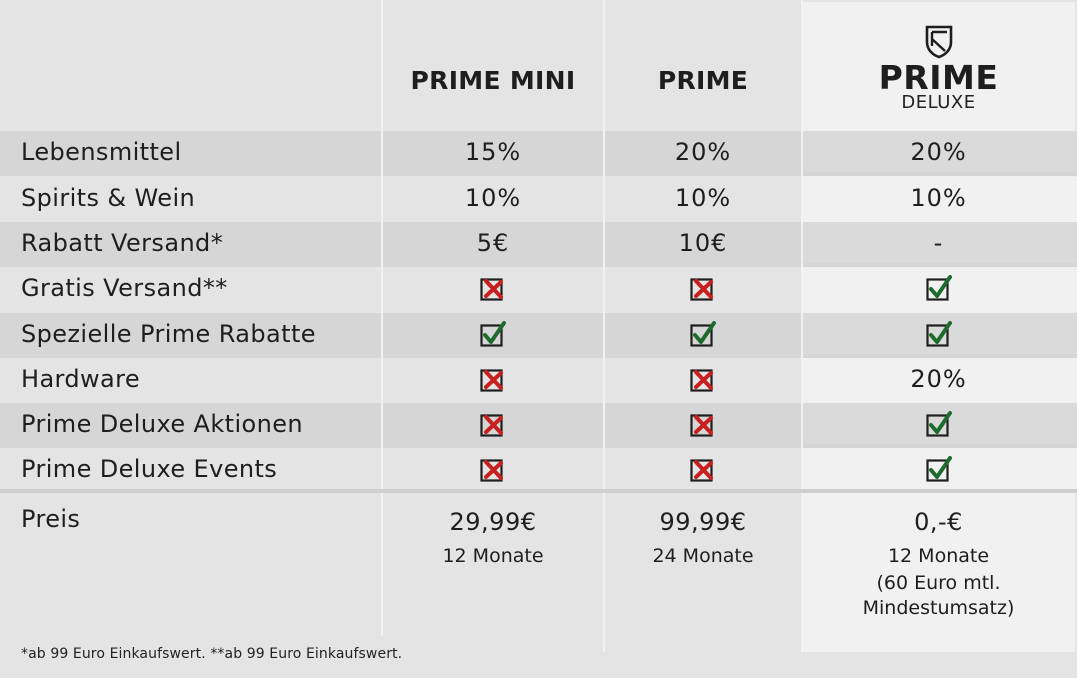  What do you see at coordinates (108, 197) in the screenshot?
I see `row-label: Spirits & Wein` at bounding box center [108, 197].